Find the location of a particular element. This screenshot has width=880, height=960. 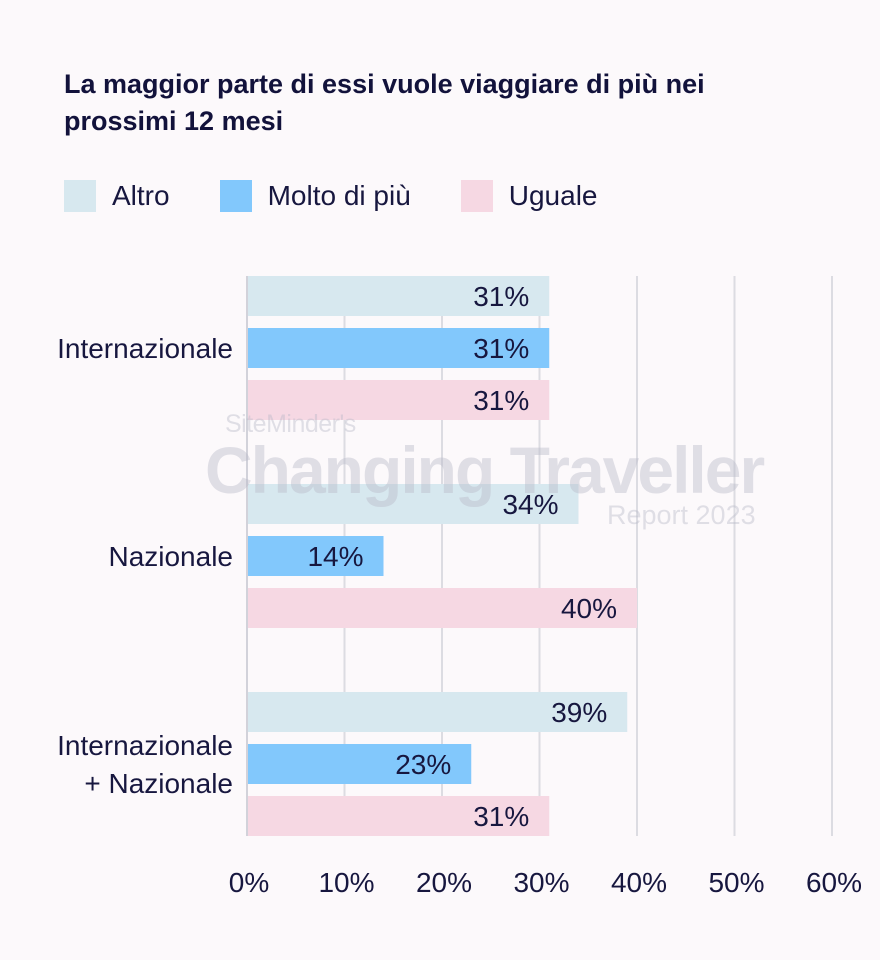

data-label: 39% is located at coordinates (579, 712).